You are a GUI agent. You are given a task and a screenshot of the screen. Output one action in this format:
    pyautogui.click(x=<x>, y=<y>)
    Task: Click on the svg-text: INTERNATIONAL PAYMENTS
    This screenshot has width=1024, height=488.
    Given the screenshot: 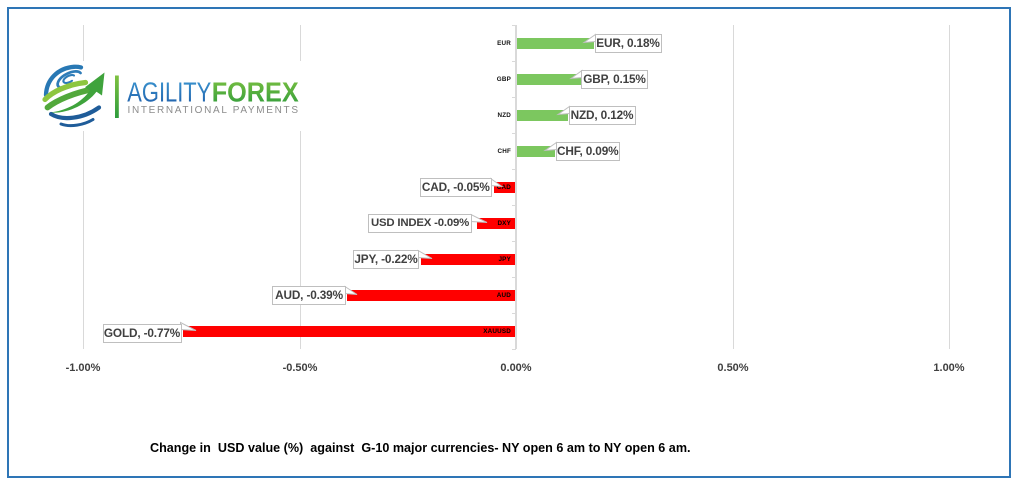 What is the action you would take?
    pyautogui.click(x=213, y=110)
    